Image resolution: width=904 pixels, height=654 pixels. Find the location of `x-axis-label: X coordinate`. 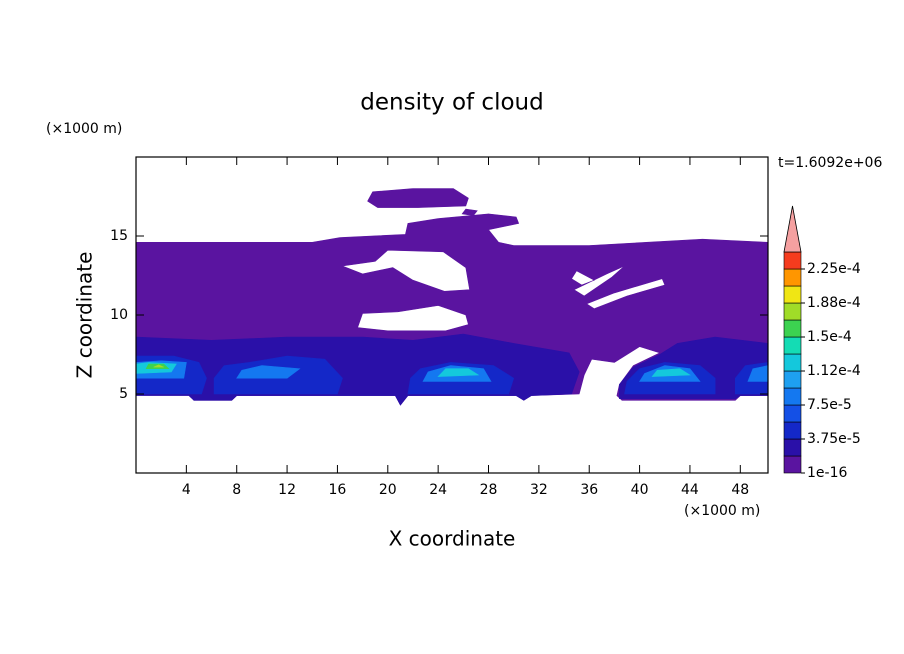

x-axis-label: X coordinate is located at coordinates (452, 539).